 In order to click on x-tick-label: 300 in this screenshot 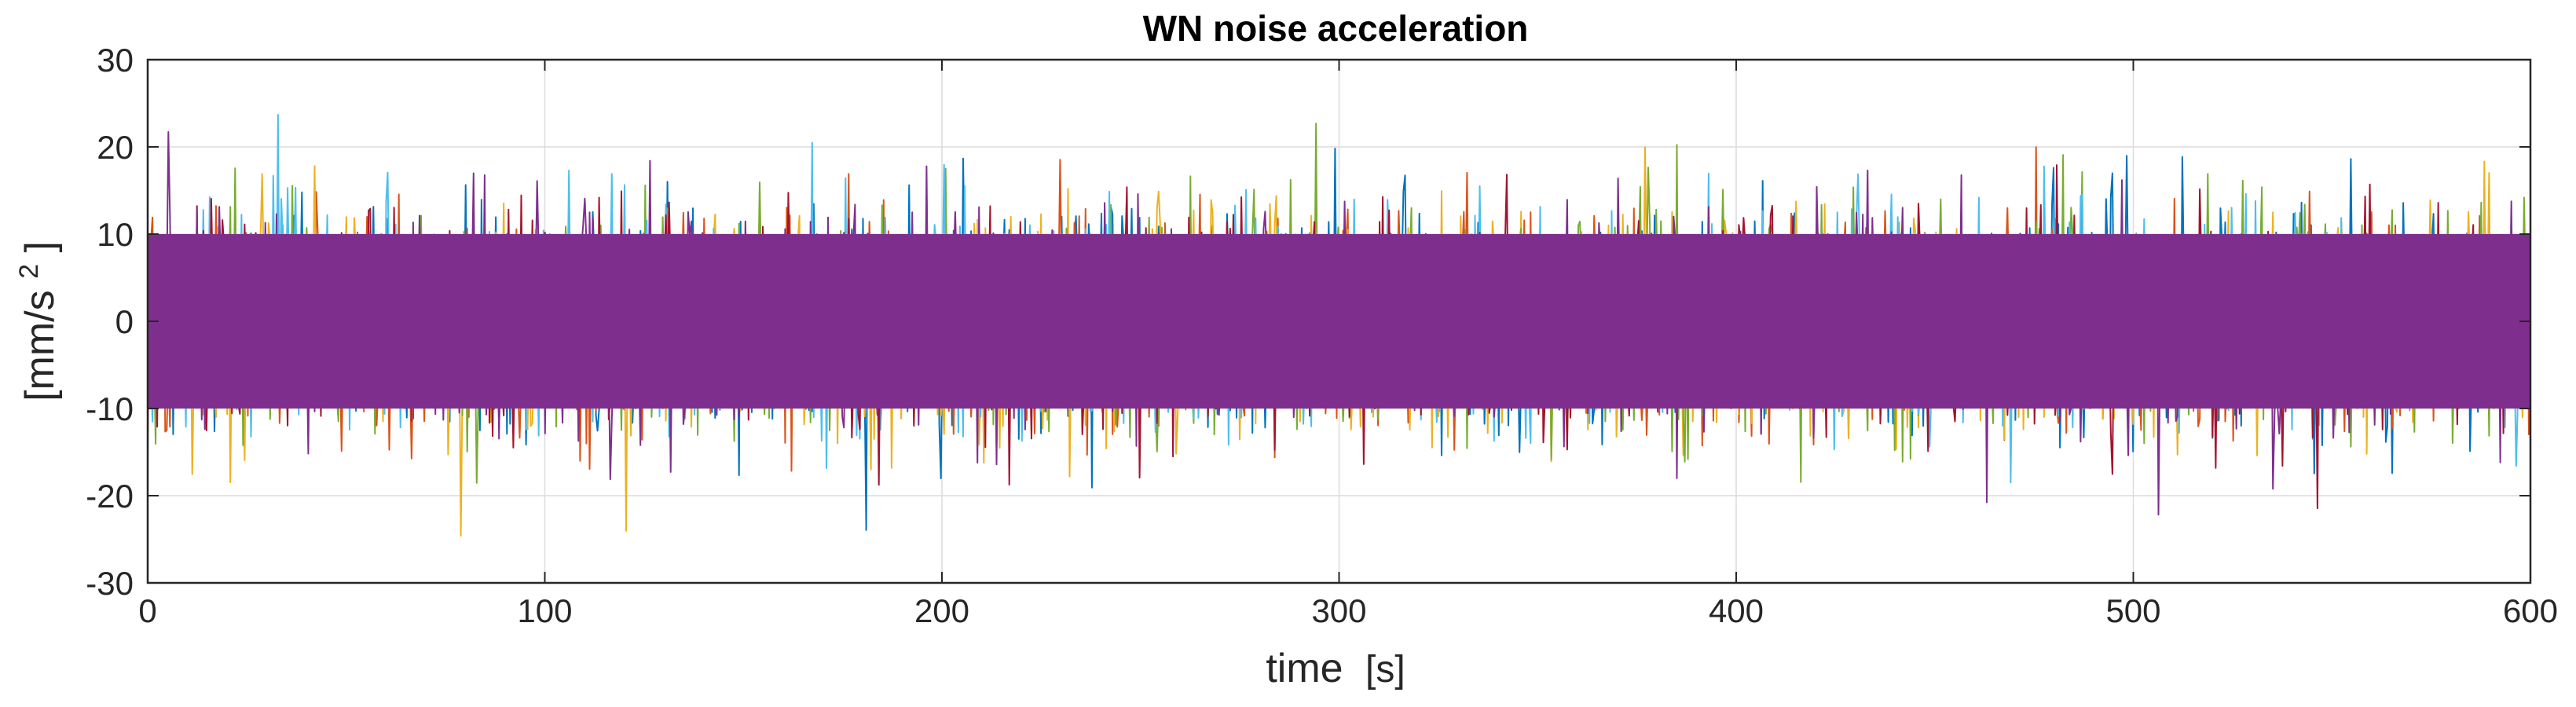, I will do `click(1338, 610)`.